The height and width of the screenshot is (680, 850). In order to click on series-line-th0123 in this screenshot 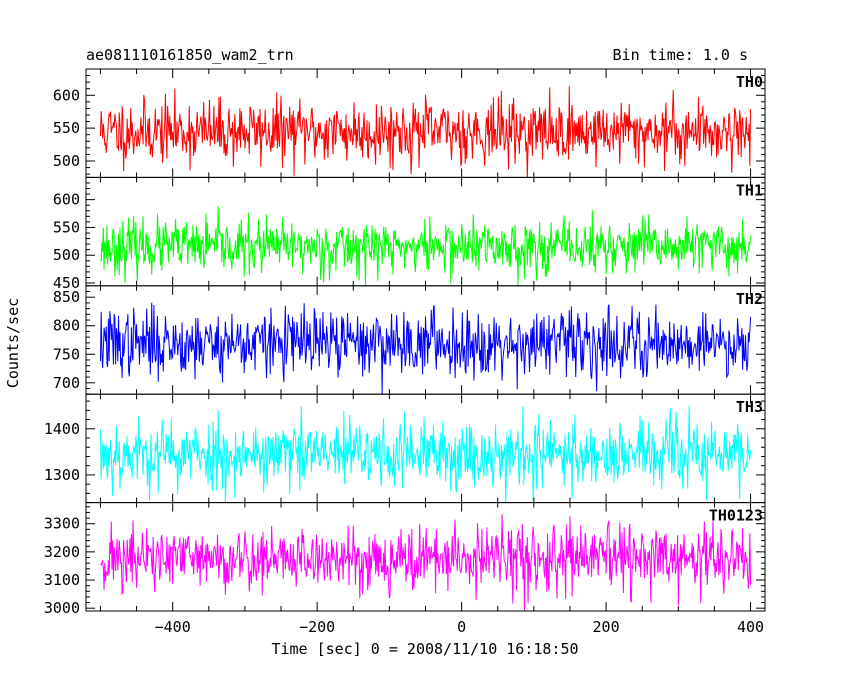, I will do `click(426, 562)`.